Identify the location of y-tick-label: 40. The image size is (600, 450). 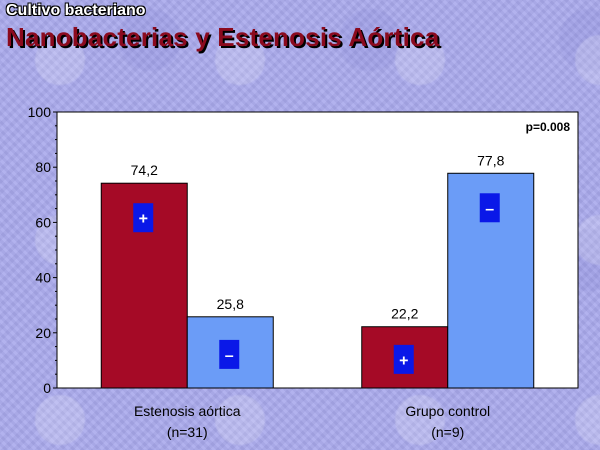
(43, 278).